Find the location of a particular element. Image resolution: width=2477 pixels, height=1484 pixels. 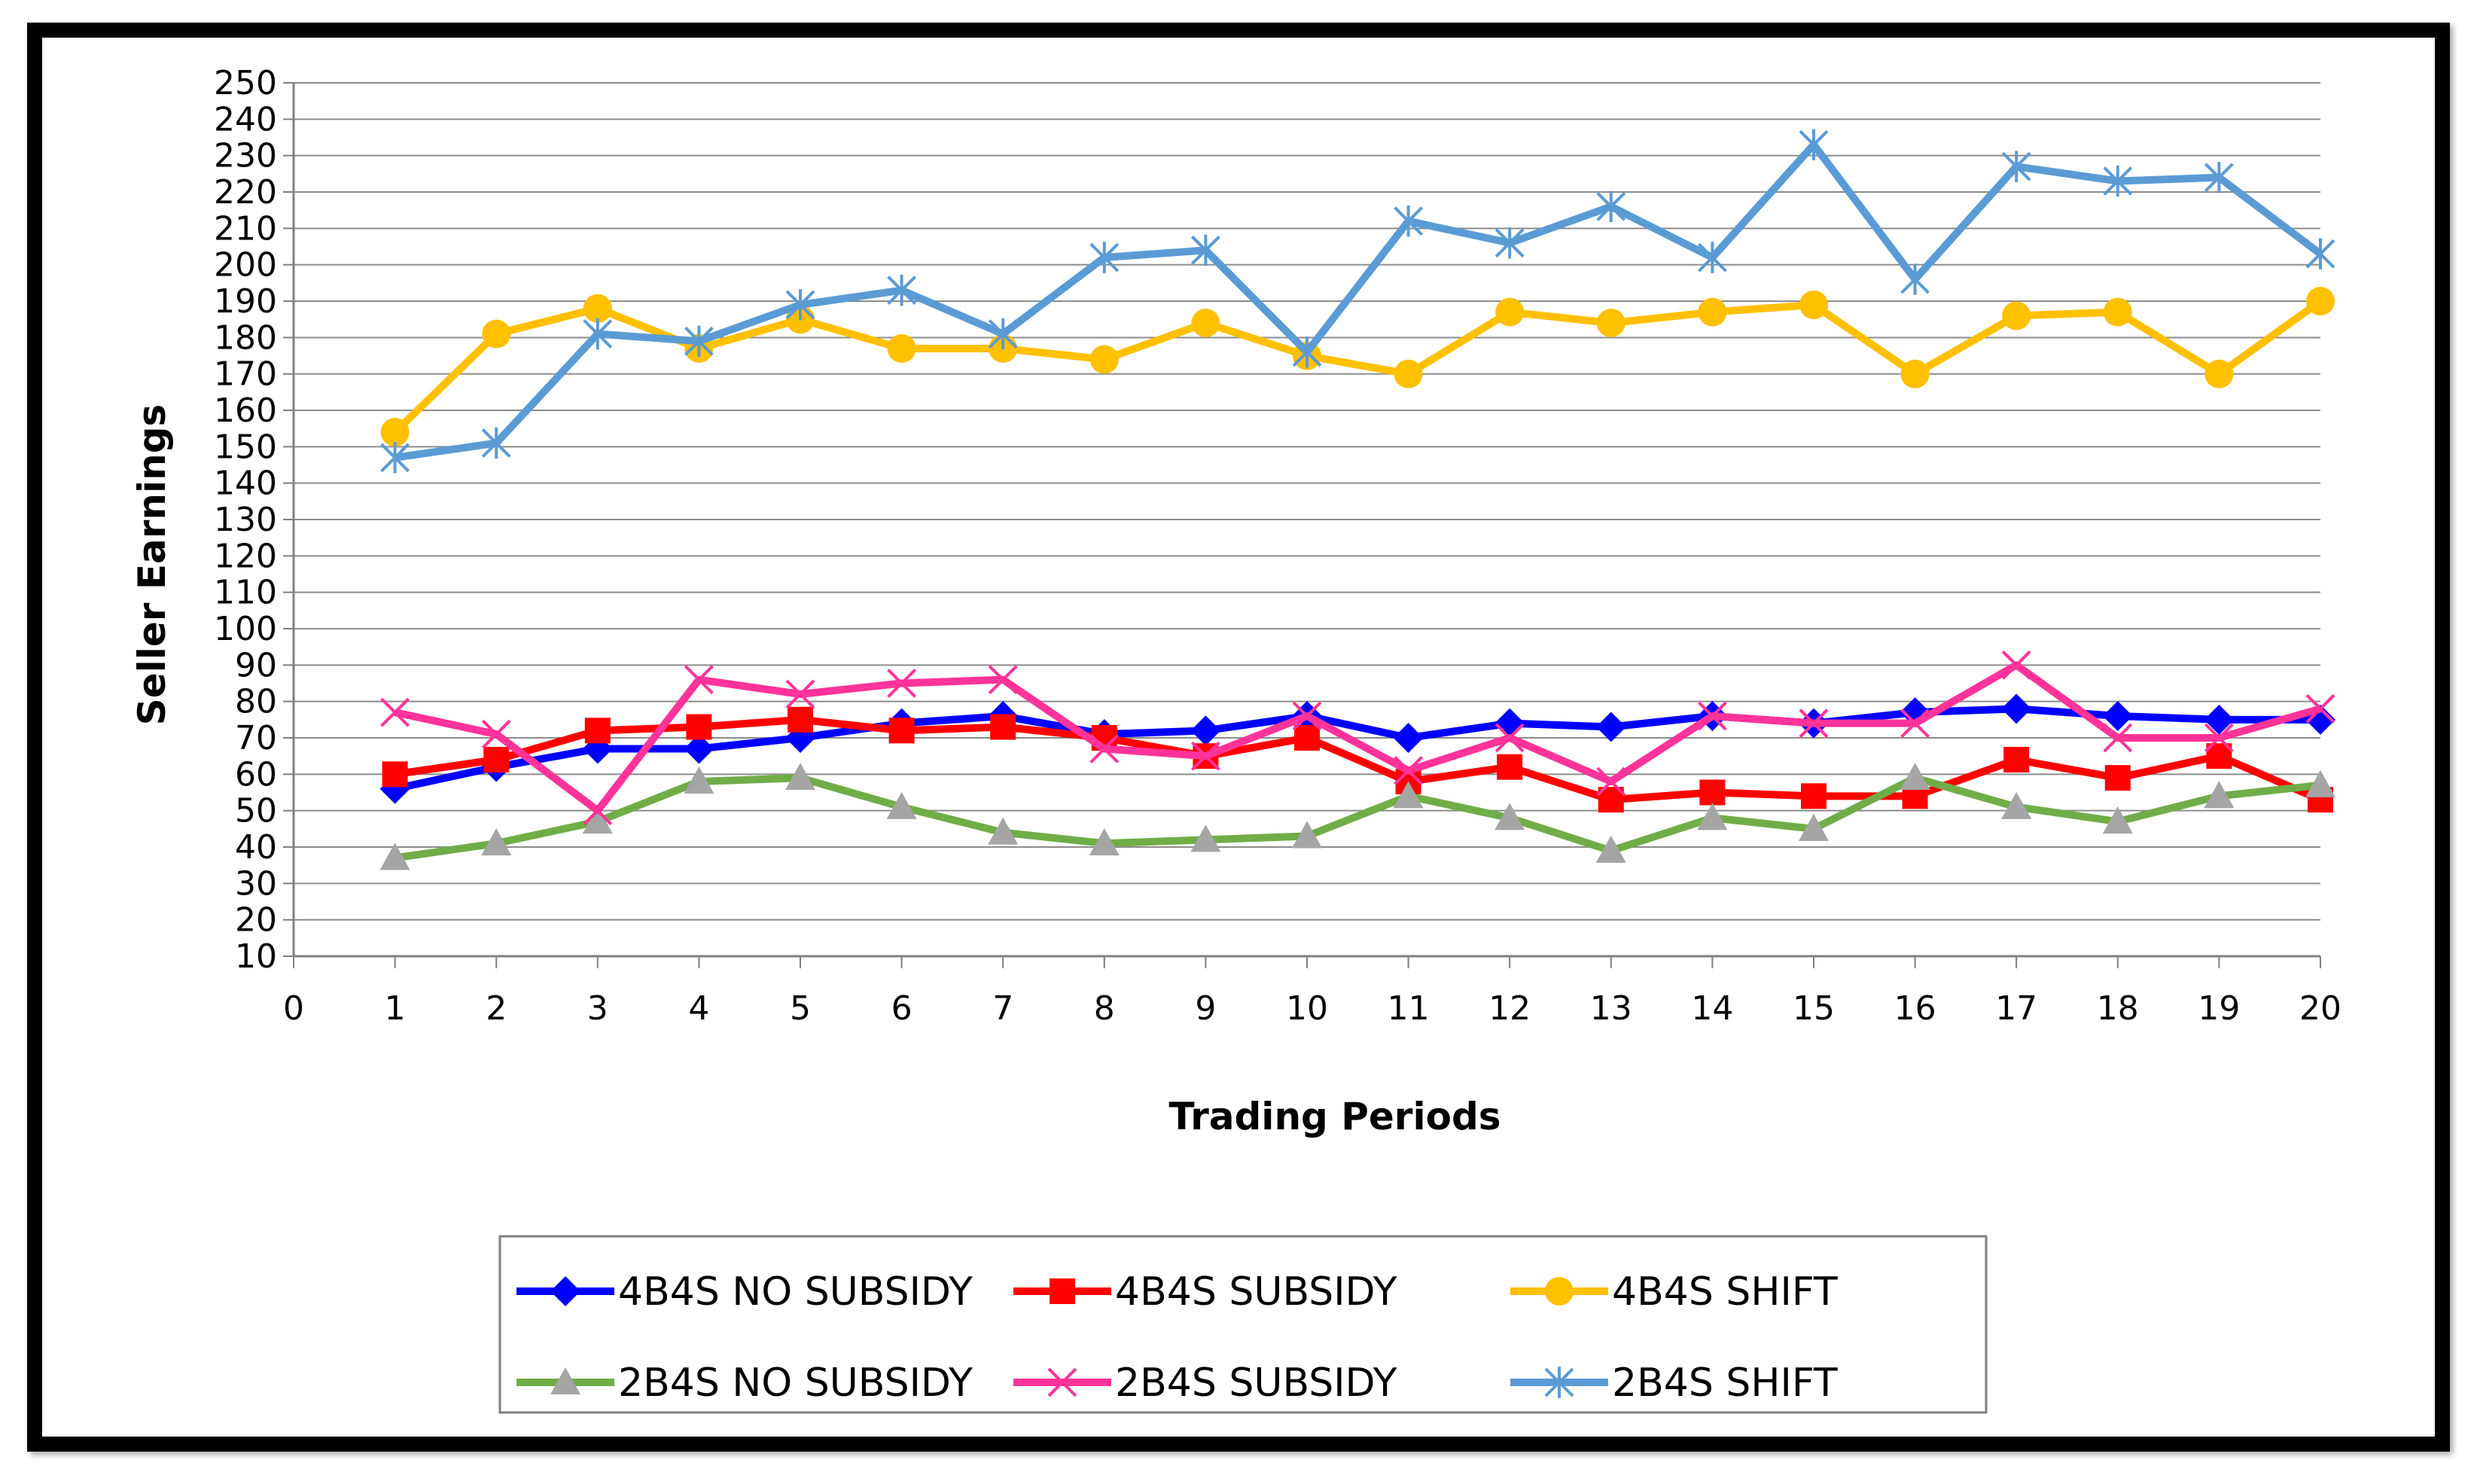

y-tick-label: 100 is located at coordinates (245, 629).